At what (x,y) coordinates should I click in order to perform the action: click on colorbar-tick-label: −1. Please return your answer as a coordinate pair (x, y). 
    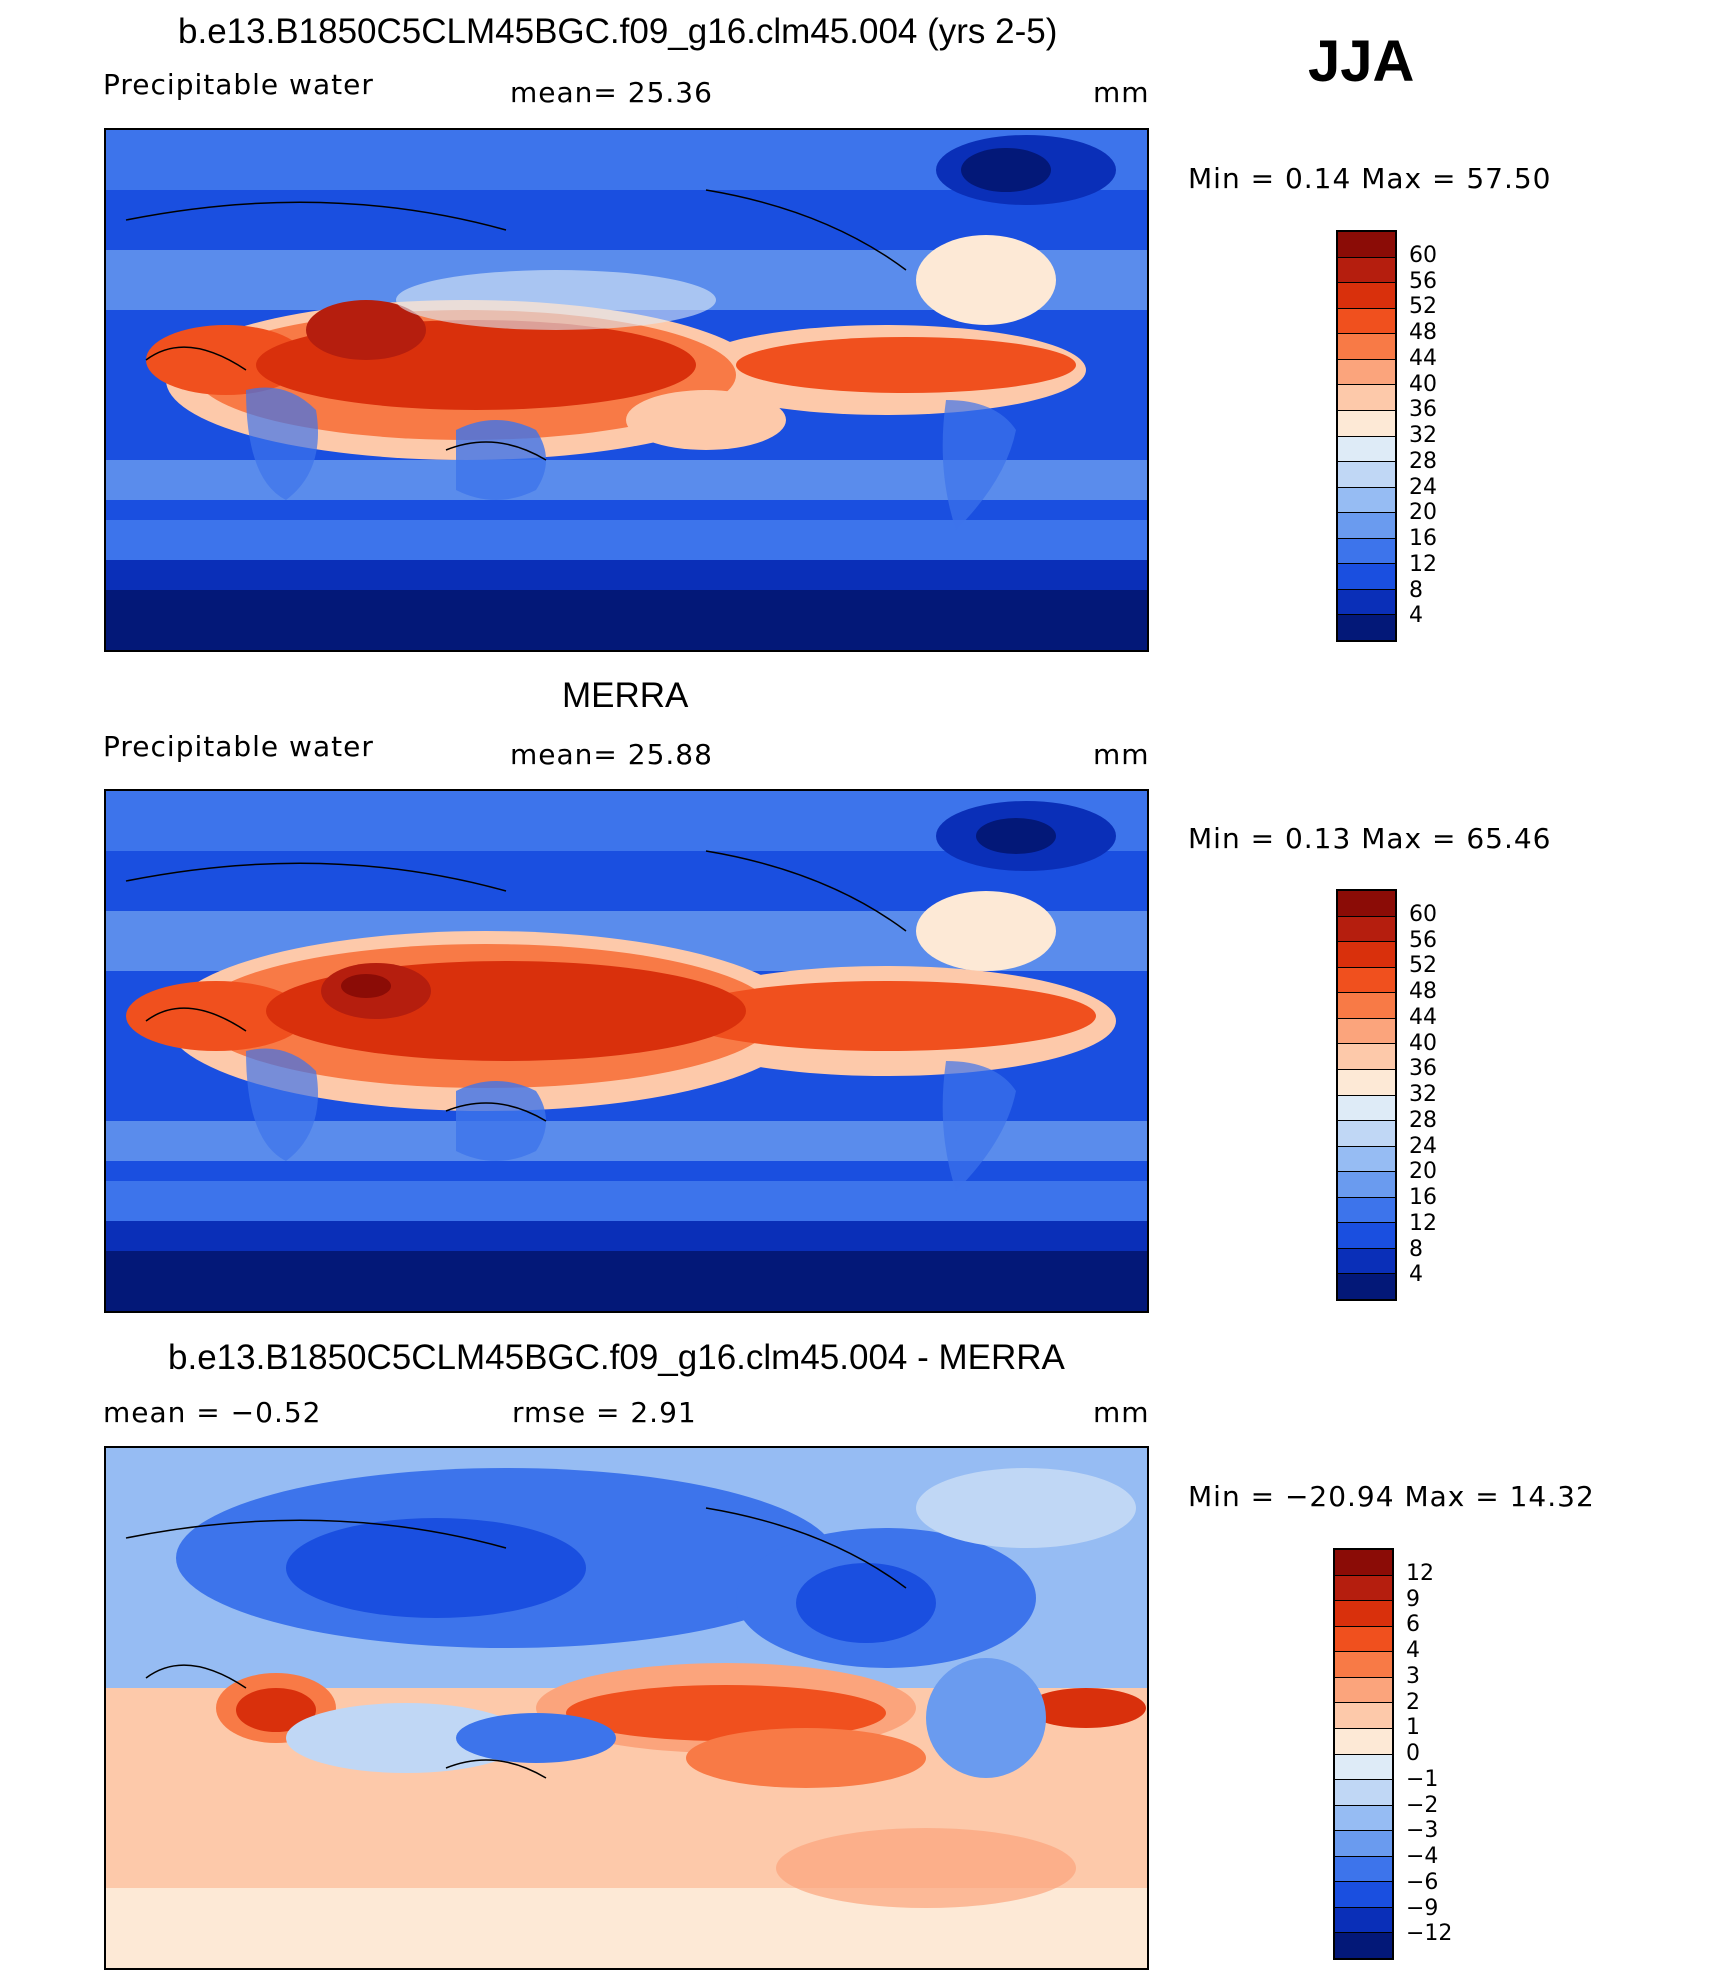
    Looking at the image, I should click on (1422, 1779).